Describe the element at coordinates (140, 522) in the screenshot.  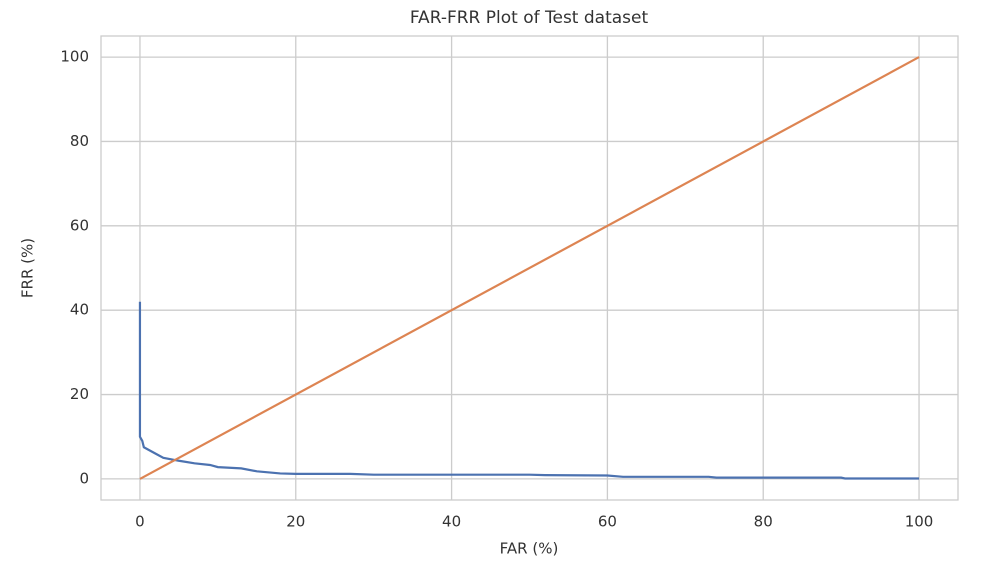
I see `x-tick-label: 0` at that location.